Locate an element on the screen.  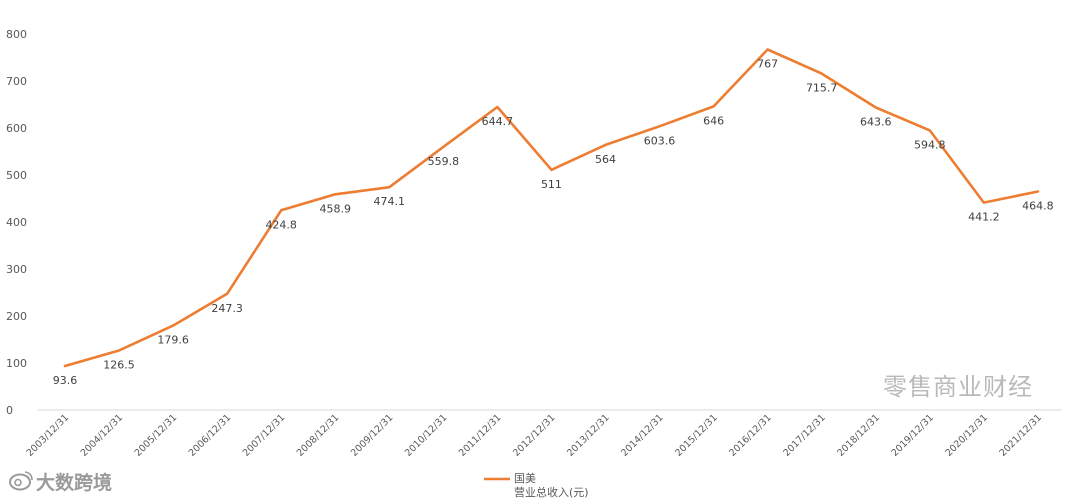
watermark: 零售商业财经 is located at coordinates (958, 387).